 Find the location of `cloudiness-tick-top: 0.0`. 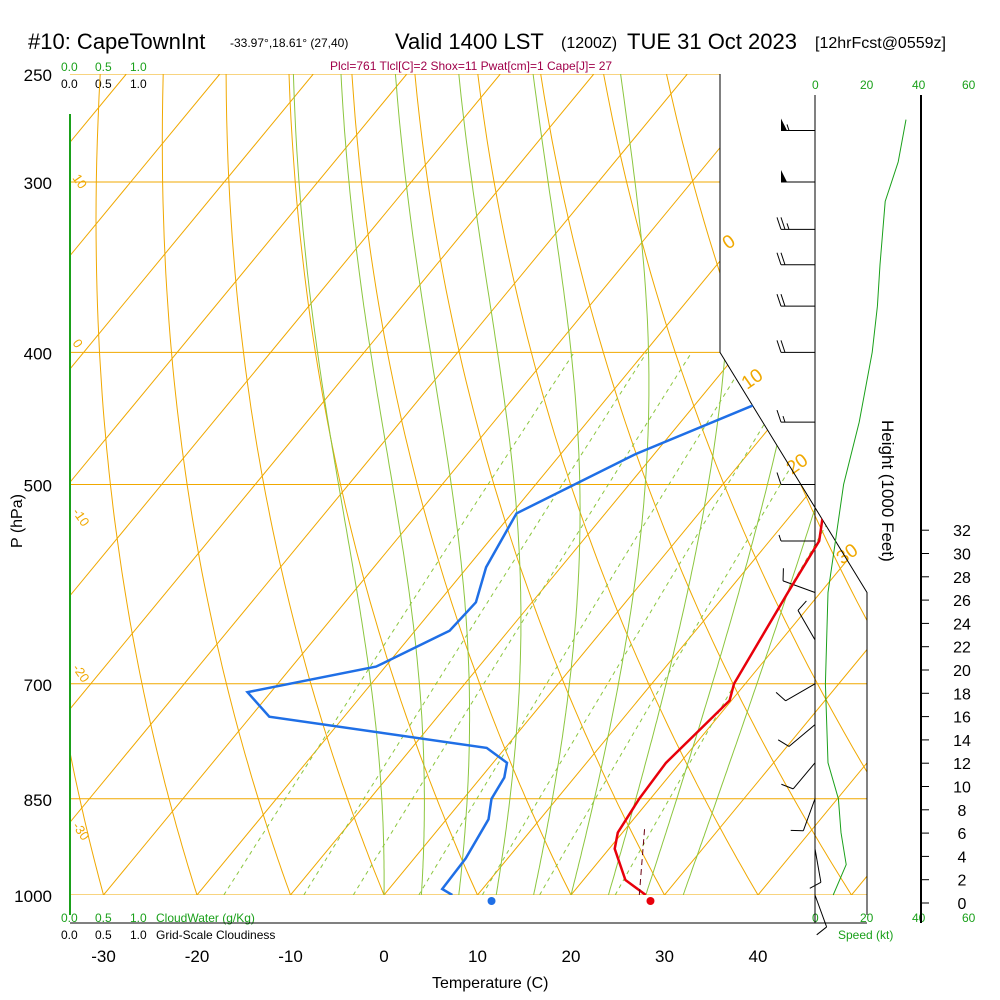

cloudiness-tick-top: 0.0 is located at coordinates (69, 84).